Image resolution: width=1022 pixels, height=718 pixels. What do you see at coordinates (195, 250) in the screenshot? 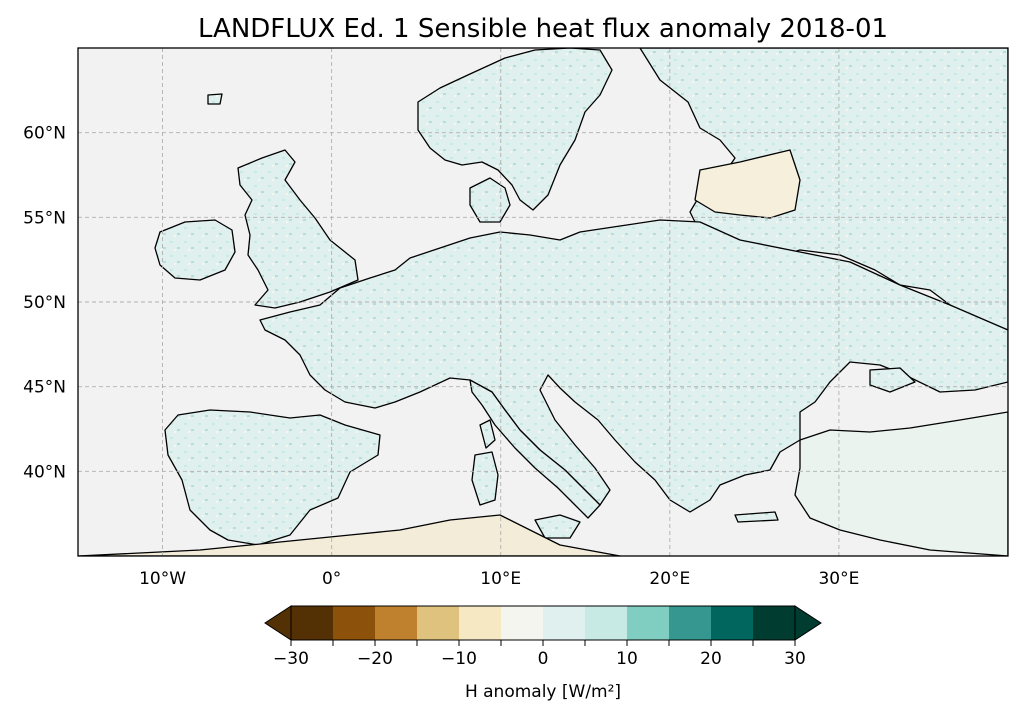
I see `land-ireland` at bounding box center [195, 250].